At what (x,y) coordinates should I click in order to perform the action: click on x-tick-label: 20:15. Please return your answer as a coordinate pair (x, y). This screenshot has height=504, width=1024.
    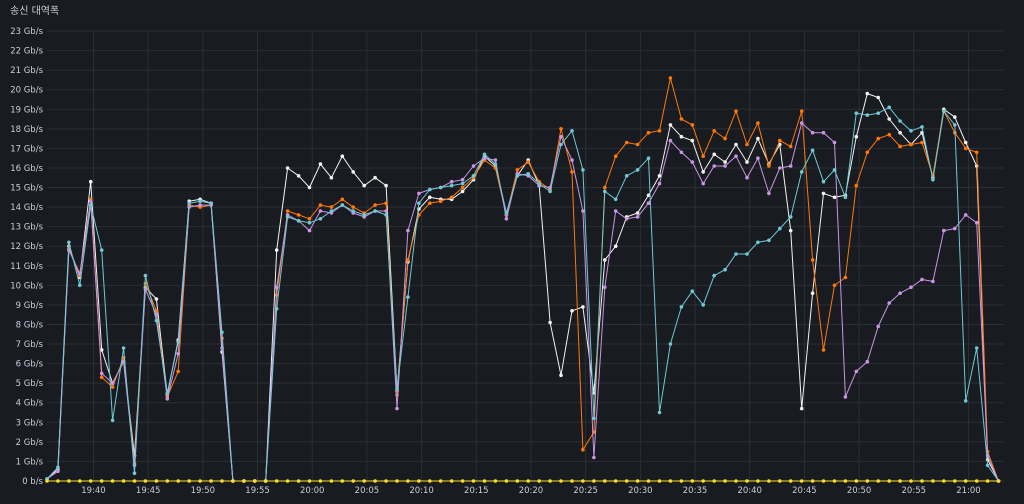
    Looking at the image, I should click on (476, 491).